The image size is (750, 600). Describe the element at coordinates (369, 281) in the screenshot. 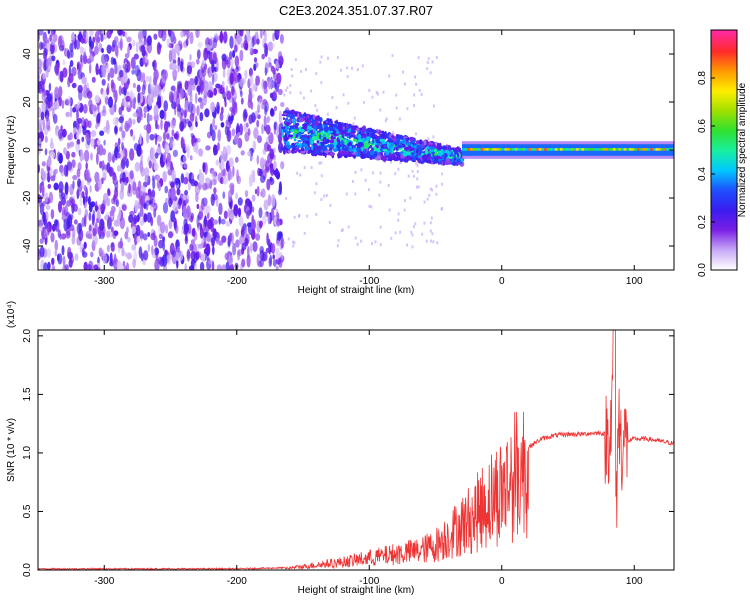

I see `x-tick-label: -100` at that location.